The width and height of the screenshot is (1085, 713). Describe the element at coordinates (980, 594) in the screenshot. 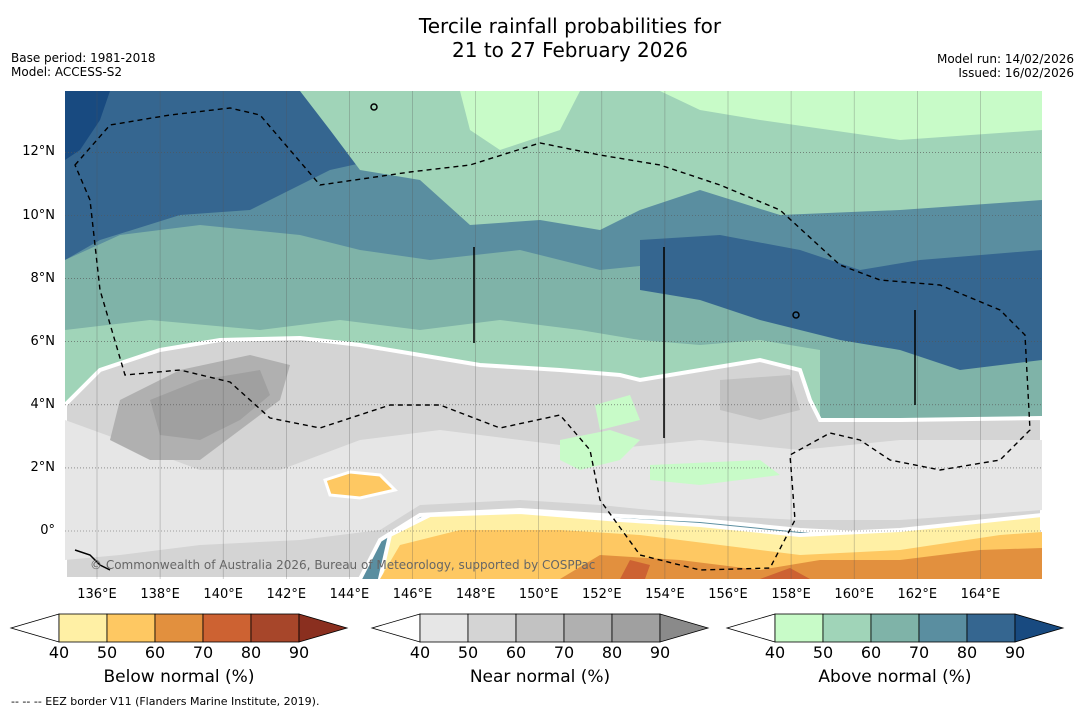

I see `longitude-label: 164°E` at that location.